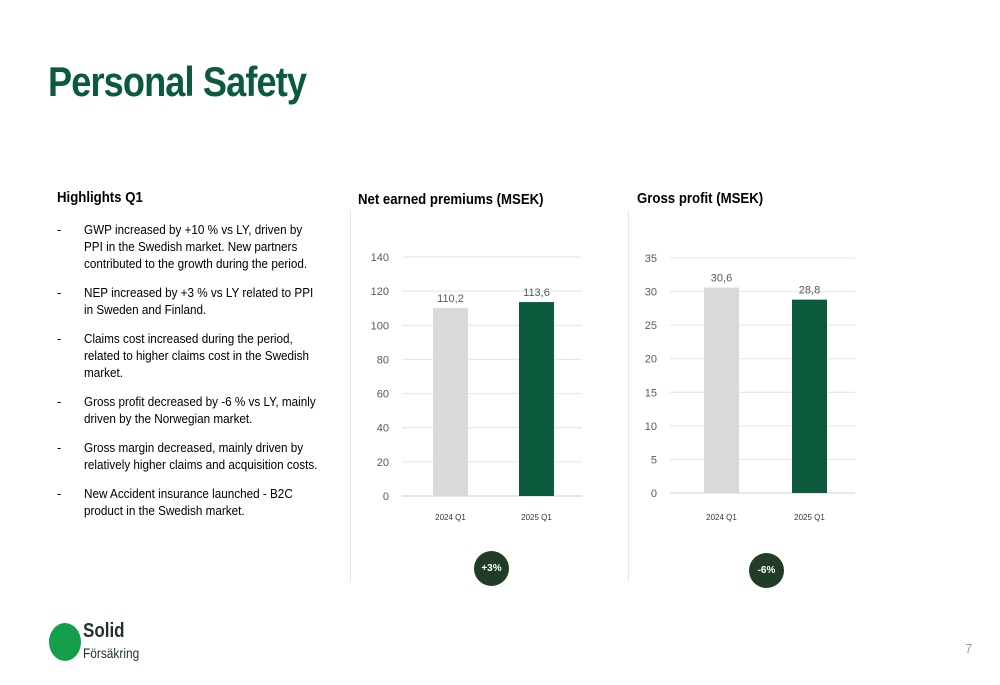 This screenshot has height=685, width=1000. What do you see at coordinates (104, 631) in the screenshot?
I see `logo-name: Solid` at bounding box center [104, 631].